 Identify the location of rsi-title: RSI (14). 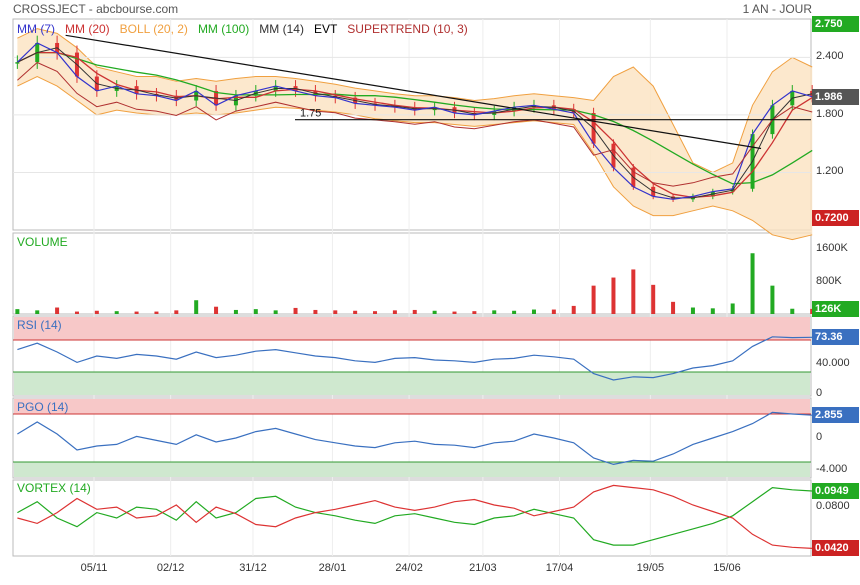
(39, 325).